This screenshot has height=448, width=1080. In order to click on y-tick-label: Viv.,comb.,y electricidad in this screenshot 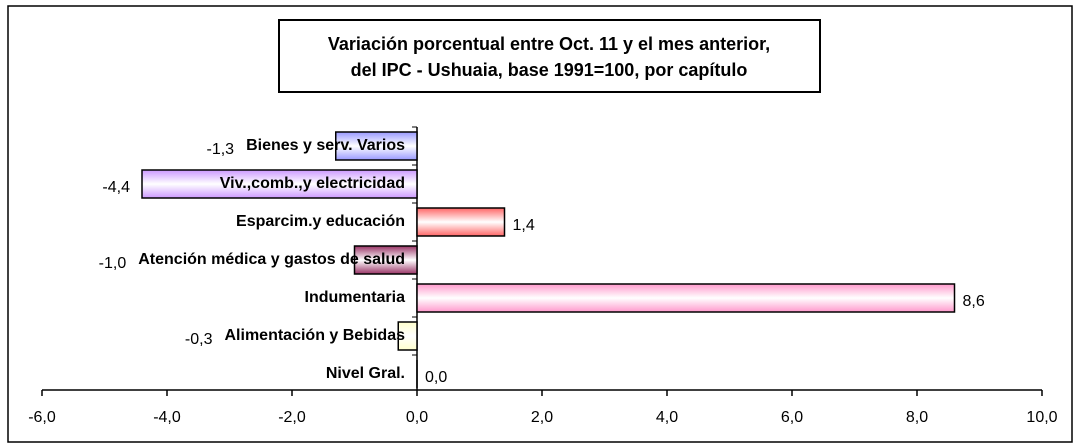, I will do `click(312, 183)`.